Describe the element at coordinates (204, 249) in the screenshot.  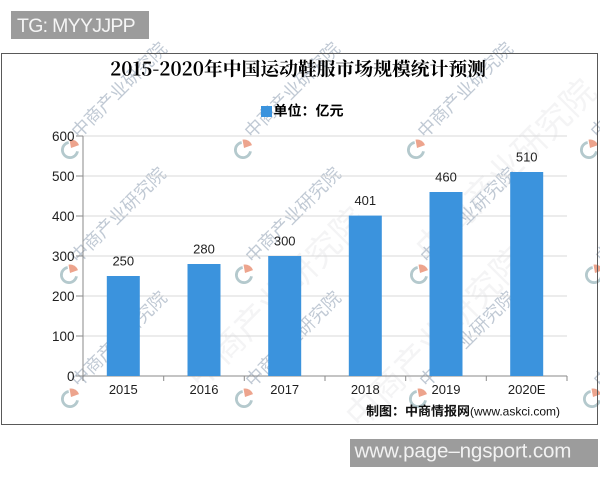
I see `svg-text: 280` at that location.